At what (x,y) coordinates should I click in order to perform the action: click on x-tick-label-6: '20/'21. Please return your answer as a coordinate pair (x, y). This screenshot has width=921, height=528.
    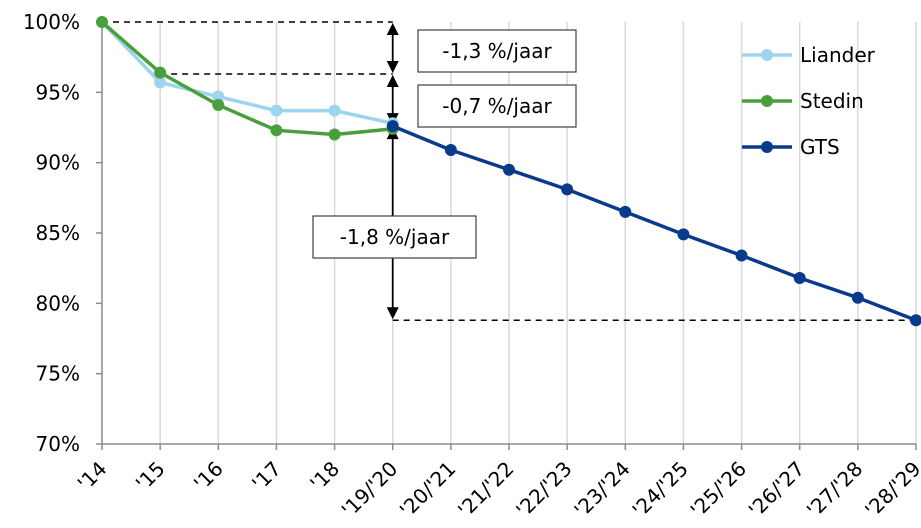
    Looking at the image, I should click on (428, 490).